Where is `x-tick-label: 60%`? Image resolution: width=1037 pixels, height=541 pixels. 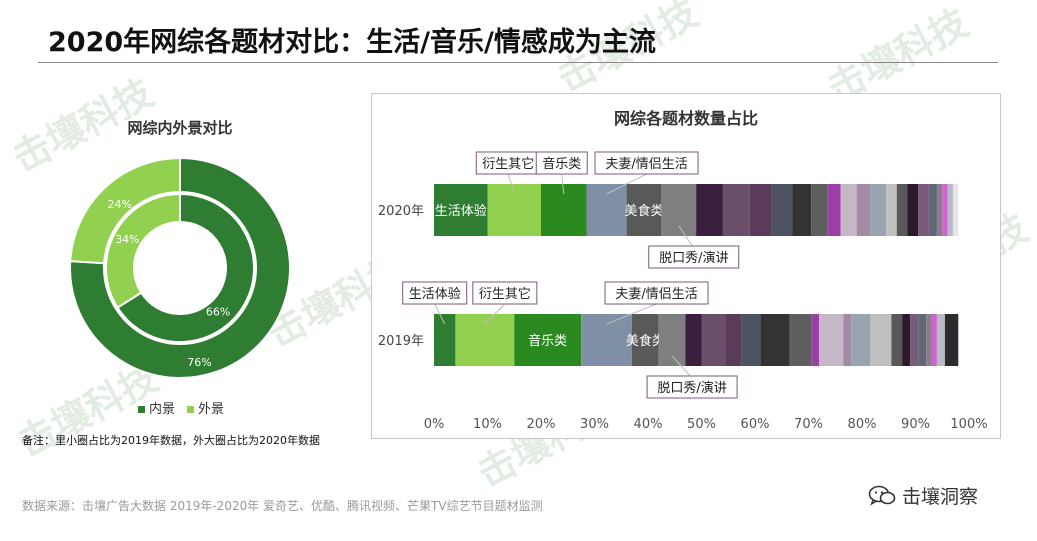 x-tick-label: 60% is located at coordinates (755, 424).